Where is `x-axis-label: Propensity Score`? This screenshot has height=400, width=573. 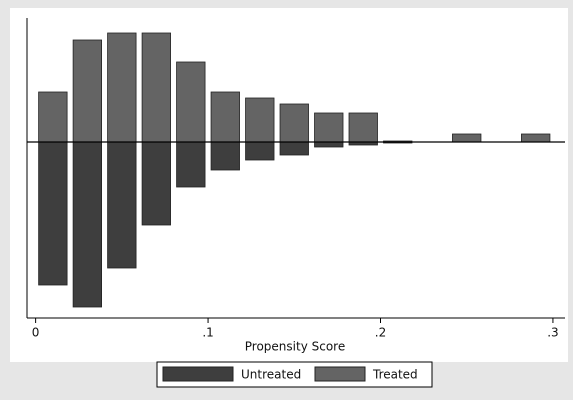
x-axis-label: Propensity Score is located at coordinates (295, 347).